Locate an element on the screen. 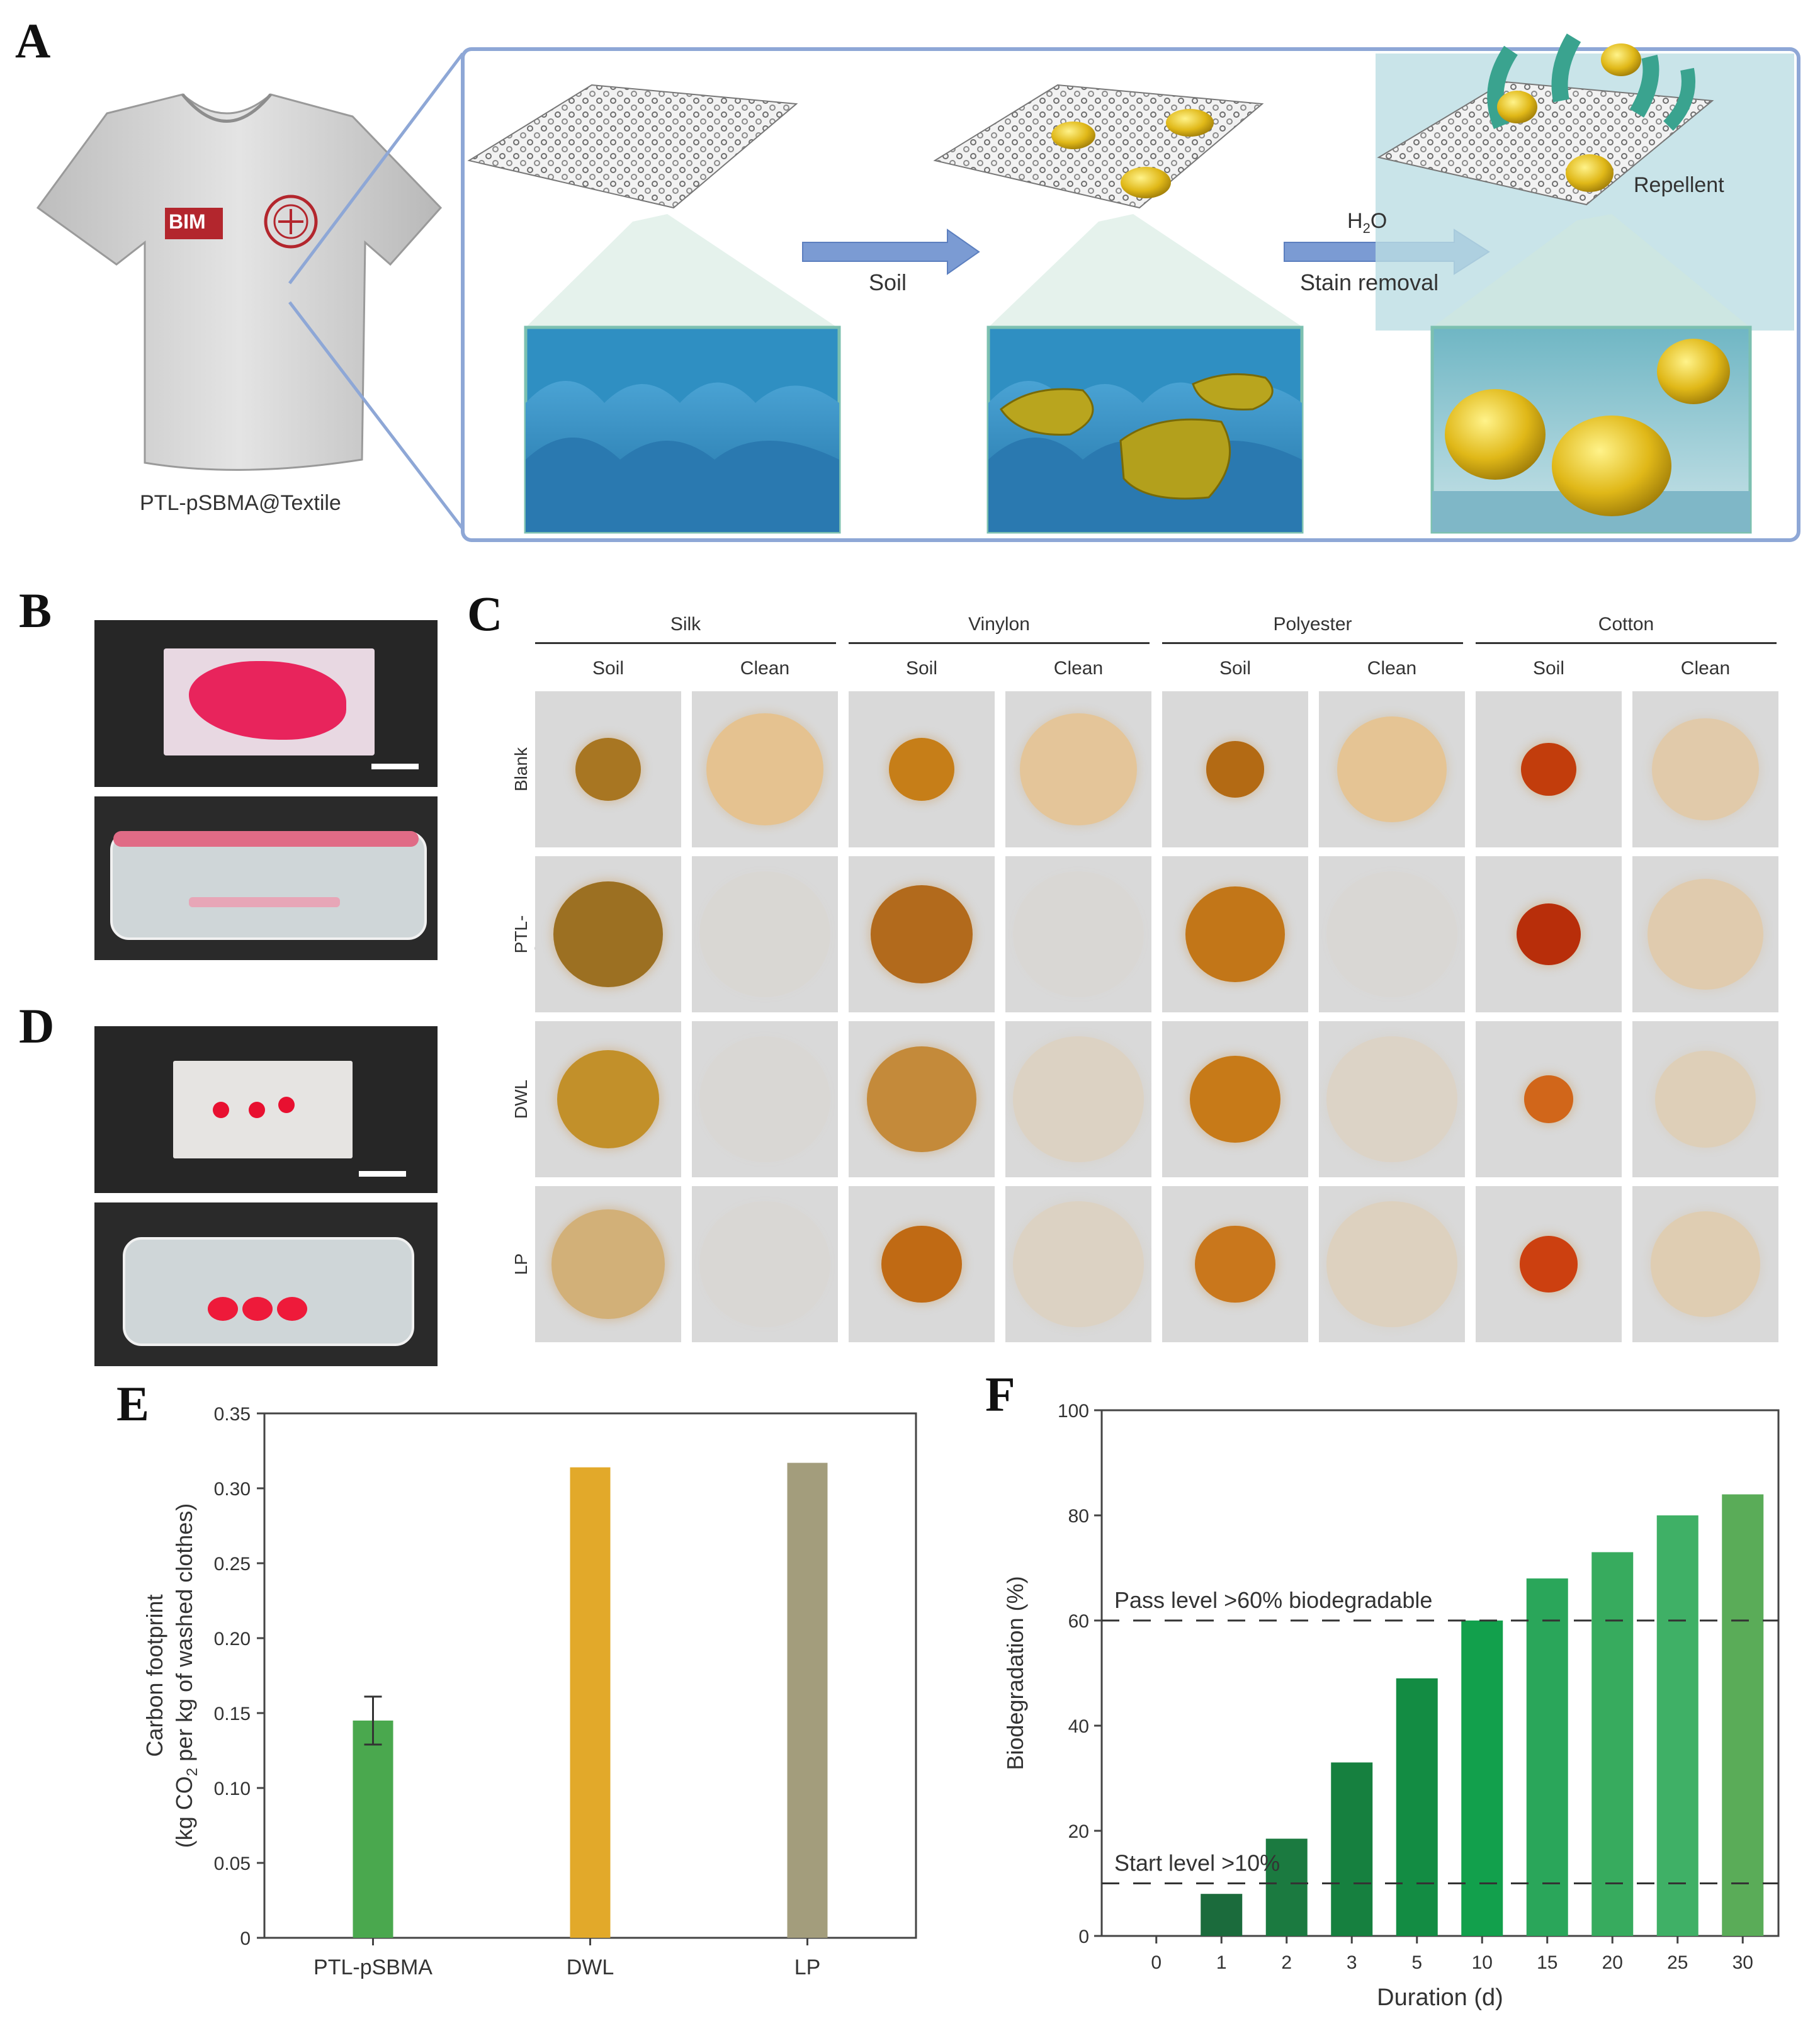  x-tick-label: PTL-pSBMA is located at coordinates (373, 1967).